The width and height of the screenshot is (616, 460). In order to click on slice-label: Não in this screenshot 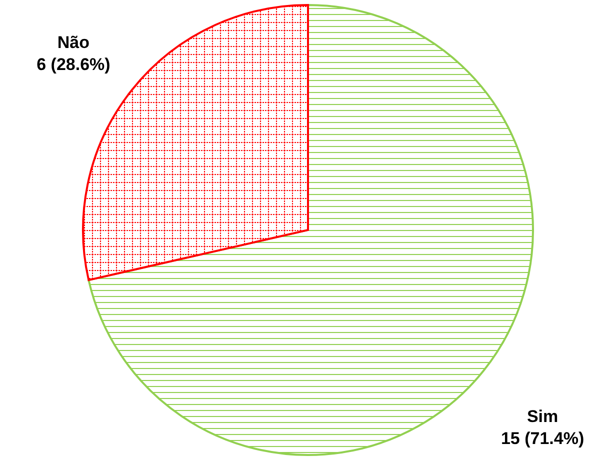, I will do `click(73, 42)`.